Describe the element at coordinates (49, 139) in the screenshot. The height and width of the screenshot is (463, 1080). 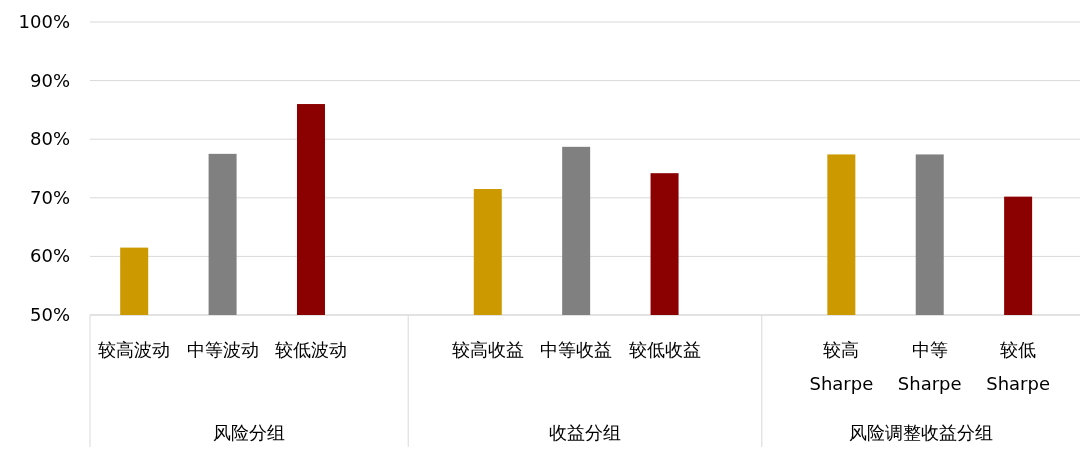
I see `y-tick-label: 80%` at that location.